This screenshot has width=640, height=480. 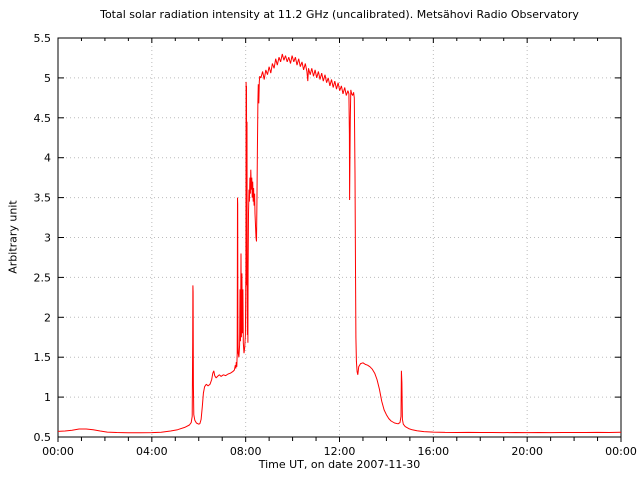 I want to click on x-tick-label: 04:00, so click(x=152, y=451).